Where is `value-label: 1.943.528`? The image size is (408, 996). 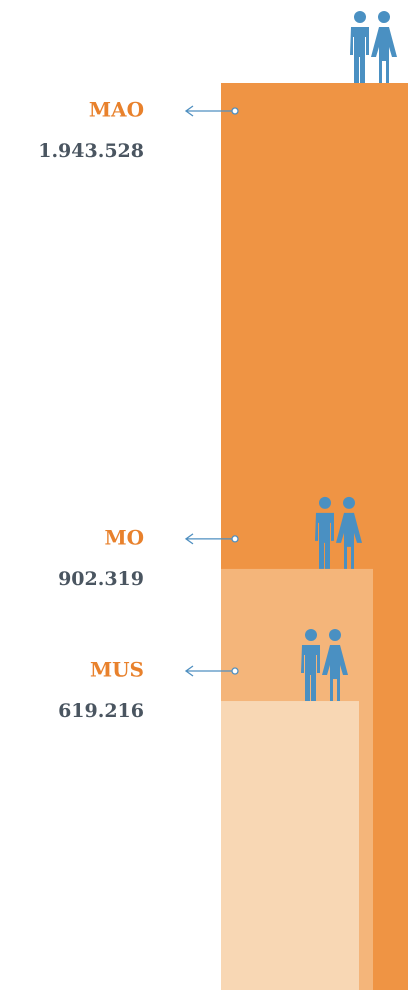
value-label: 1.943.528 is located at coordinates (91, 151).